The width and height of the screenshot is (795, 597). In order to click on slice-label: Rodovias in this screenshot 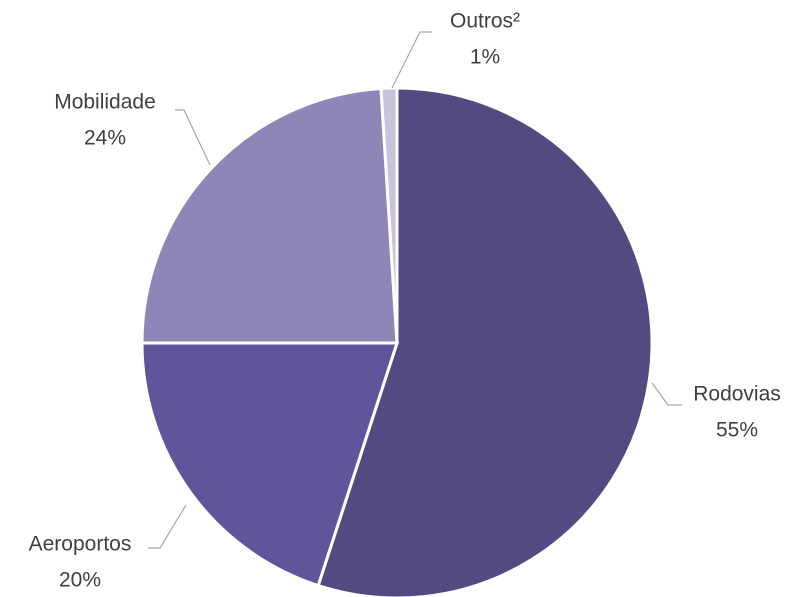, I will do `click(737, 394)`.